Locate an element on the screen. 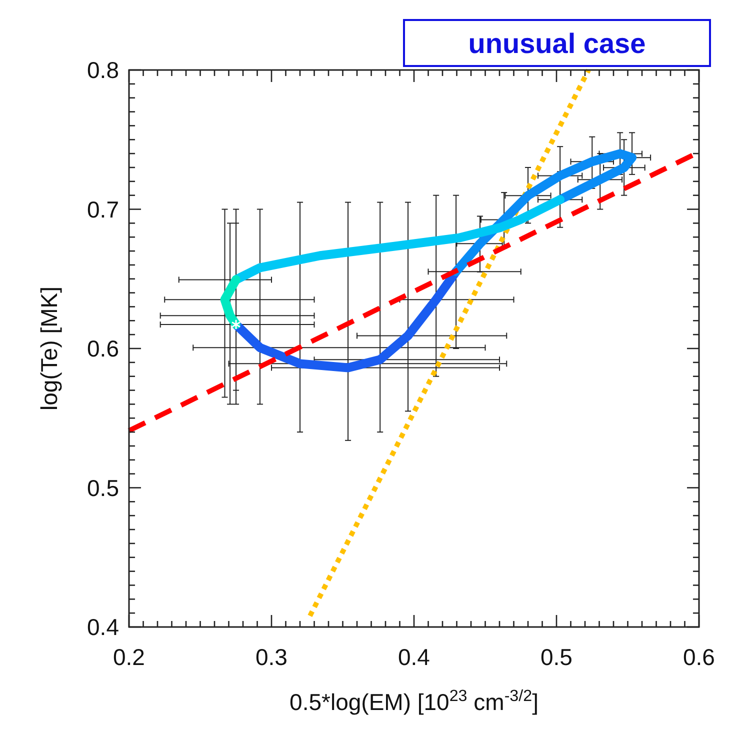  text: unusual case is located at coordinates (557, 43).